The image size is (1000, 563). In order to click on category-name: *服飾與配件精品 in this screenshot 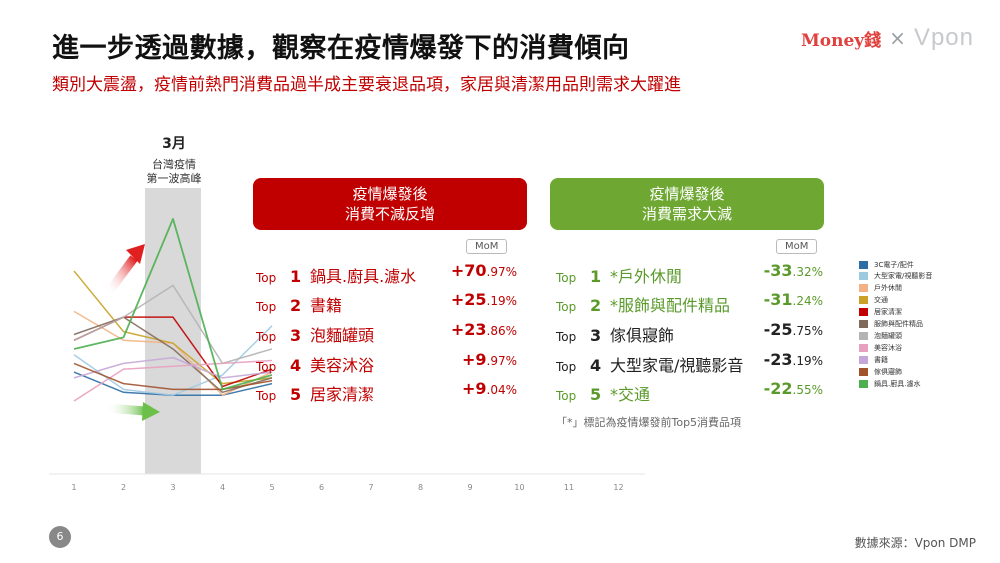, I will do `click(670, 305)`.